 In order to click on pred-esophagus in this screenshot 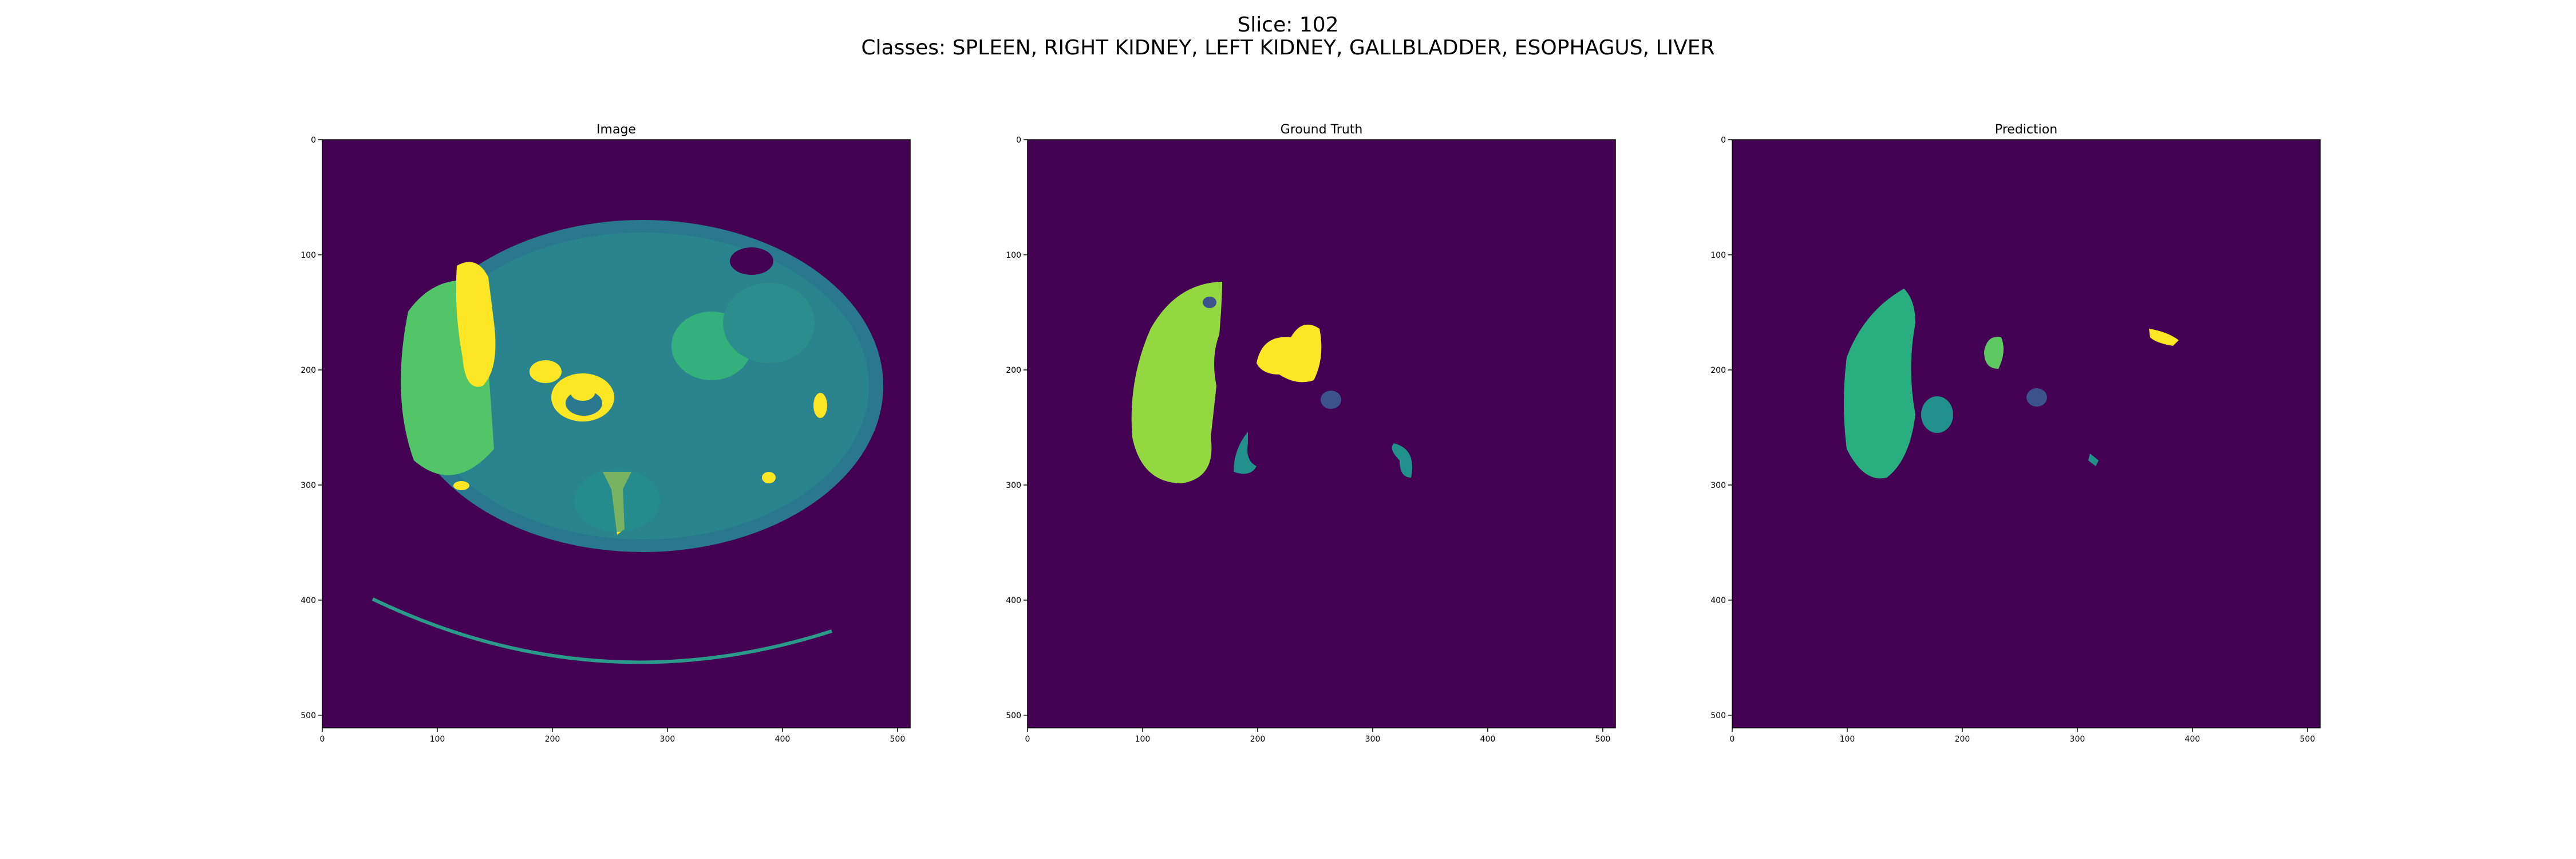, I will do `click(1994, 353)`.